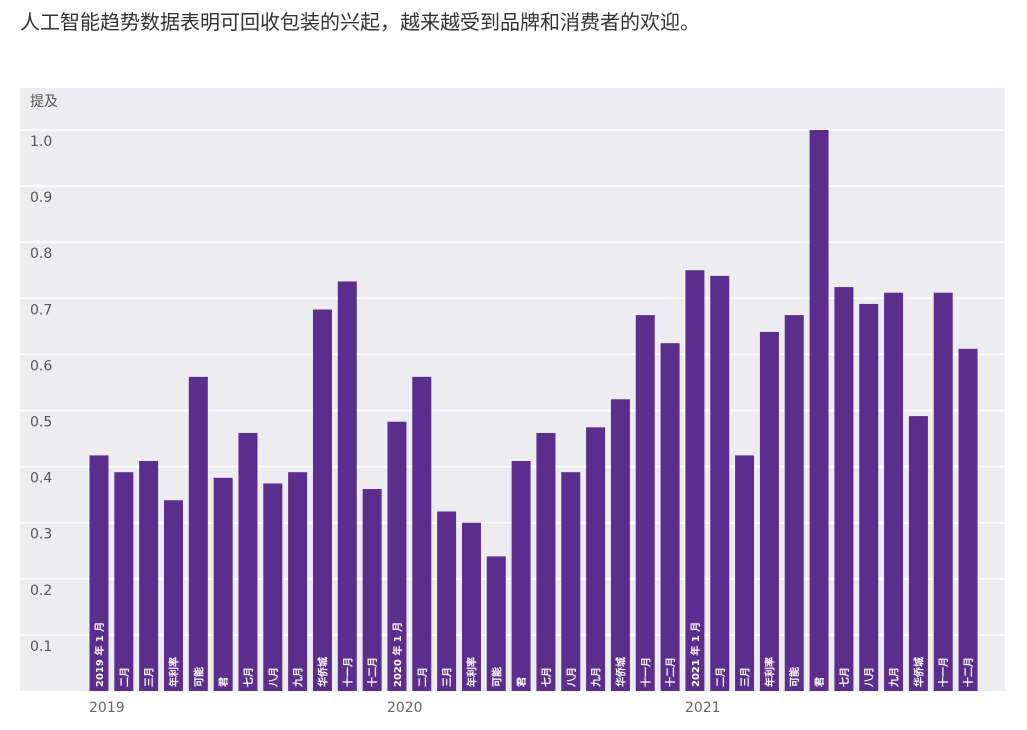 This screenshot has height=730, width=1027. What do you see at coordinates (397, 654) in the screenshot?
I see `bar-category-label: 2020 年 1 月` at bounding box center [397, 654].